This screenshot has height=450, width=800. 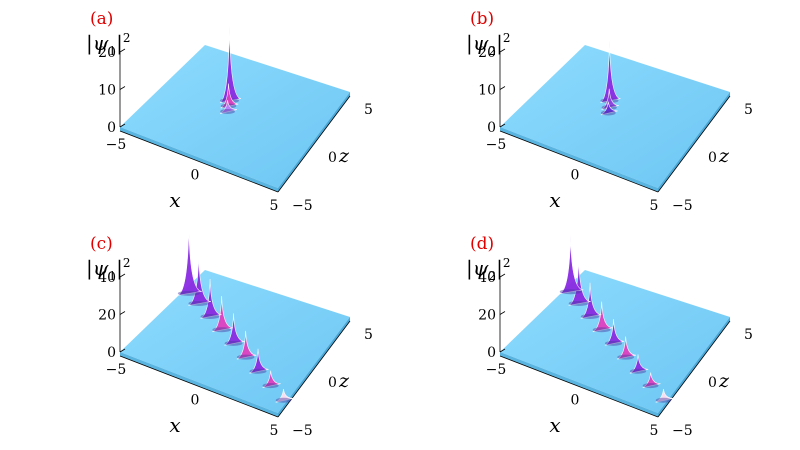 I want to click on x-axis-label: x, so click(x=554, y=200).